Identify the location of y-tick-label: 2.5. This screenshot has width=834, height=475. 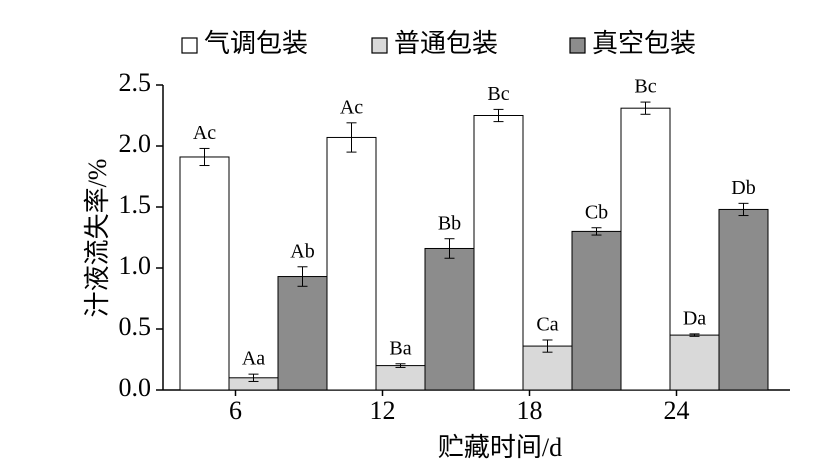
(135, 82).